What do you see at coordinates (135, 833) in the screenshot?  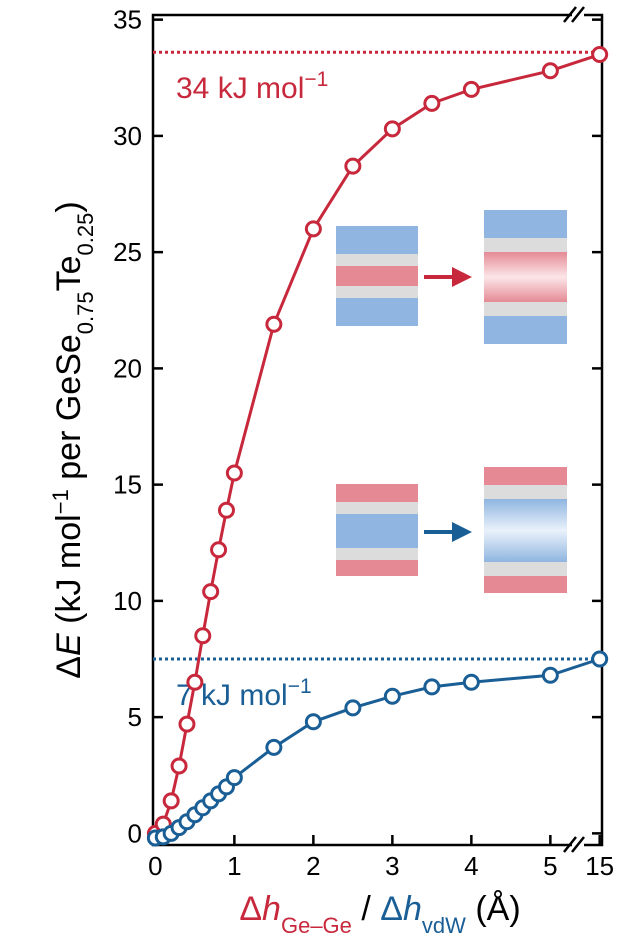 I see `y-tick-label: 0` at bounding box center [135, 833].